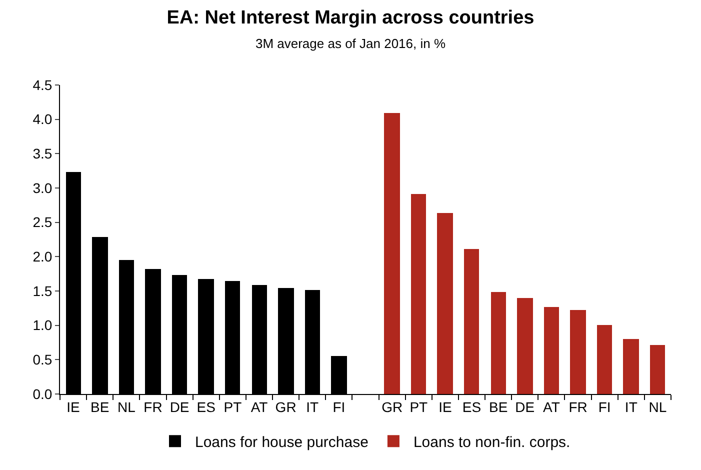 The width and height of the screenshot is (701, 470). Describe the element at coordinates (350, 44) in the screenshot. I see `chart-subtitle: 3M average as of Jan 2016, in %` at that location.